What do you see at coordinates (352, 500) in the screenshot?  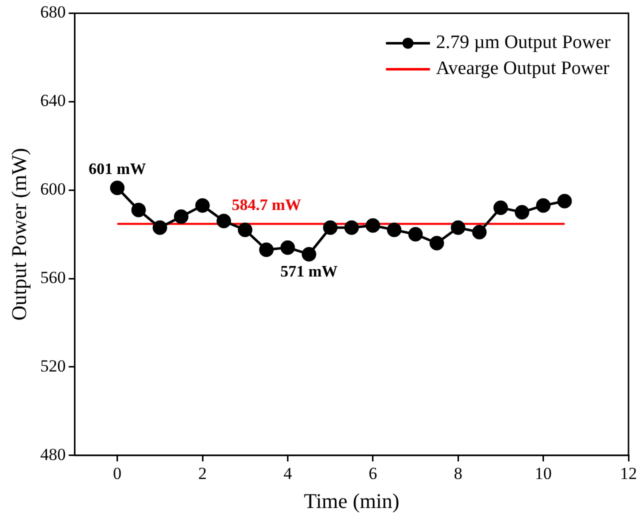 I see `x-axis-title: Time (min)` at bounding box center [352, 500].